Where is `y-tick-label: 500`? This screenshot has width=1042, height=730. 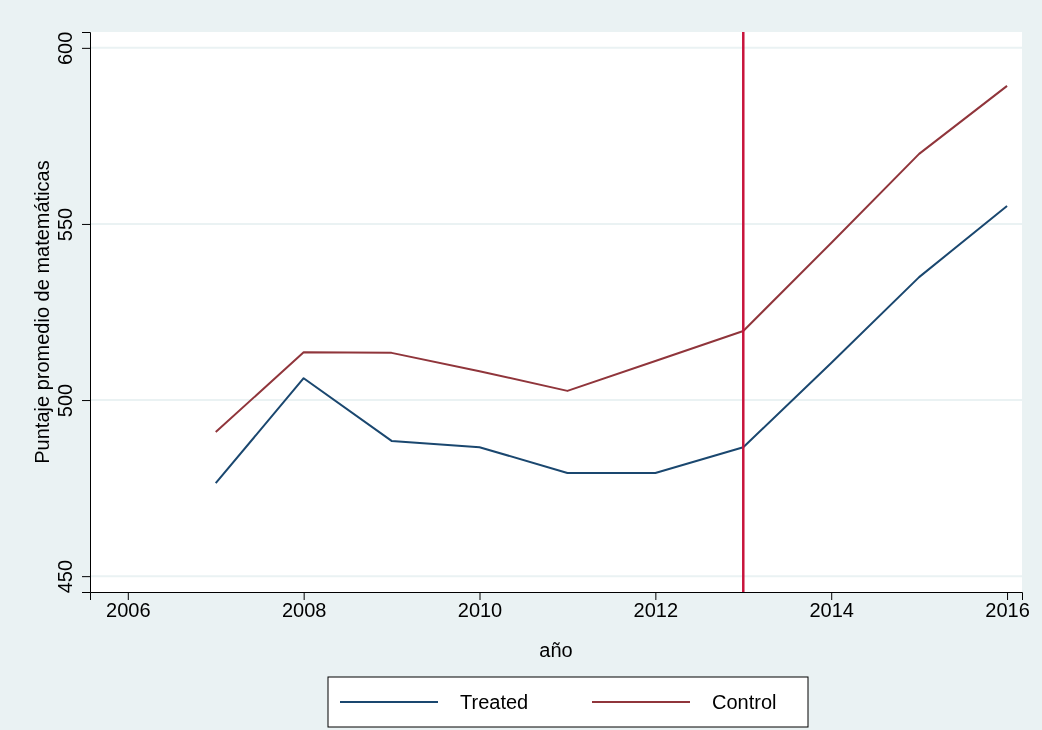
y-tick-label: 500 is located at coordinates (65, 400).